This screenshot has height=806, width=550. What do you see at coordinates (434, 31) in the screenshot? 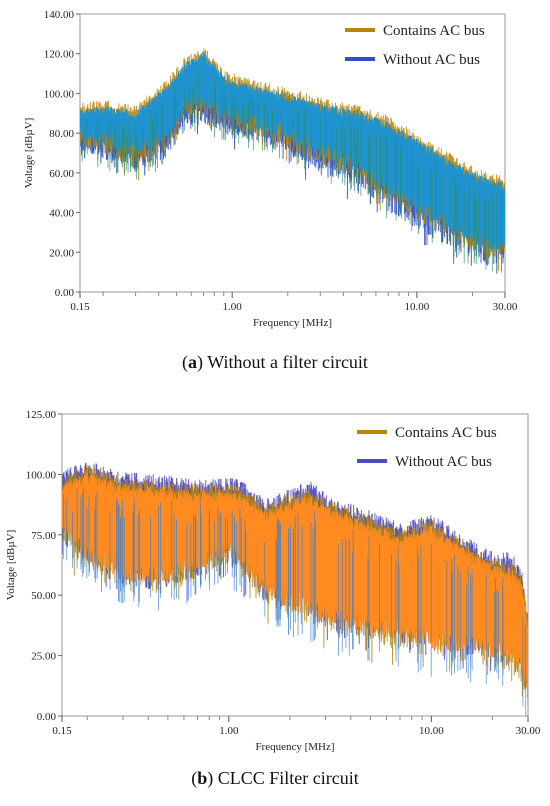
I see `c0-legend-label-0: Contains AC bus` at bounding box center [434, 31].